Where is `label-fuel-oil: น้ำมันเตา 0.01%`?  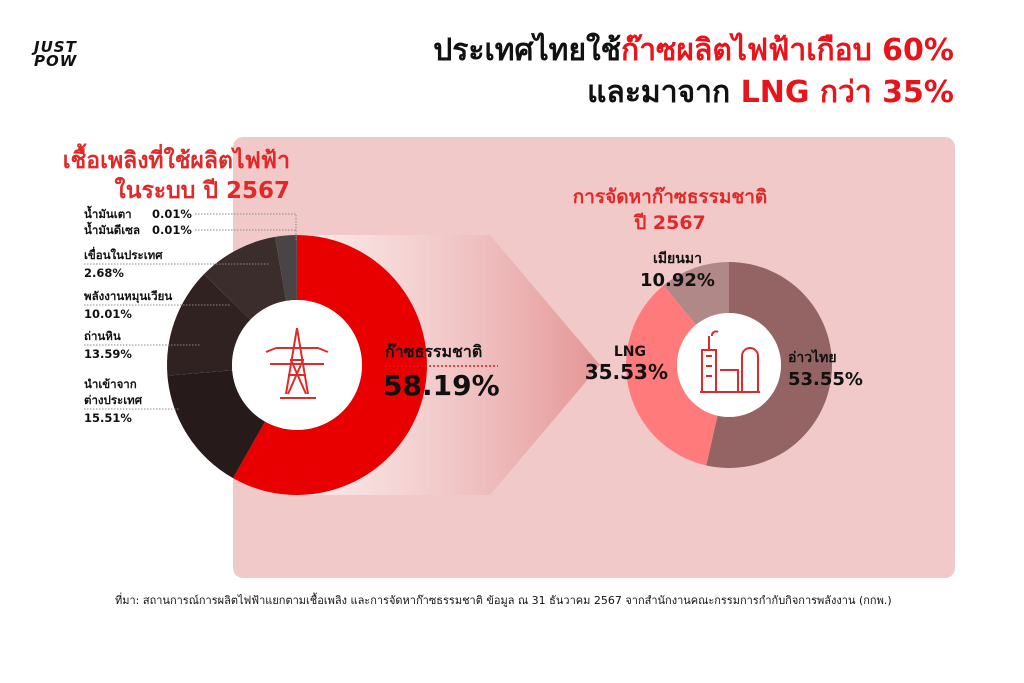
label-fuel-oil: น้ำมันเตา 0.01% is located at coordinates (138, 214).